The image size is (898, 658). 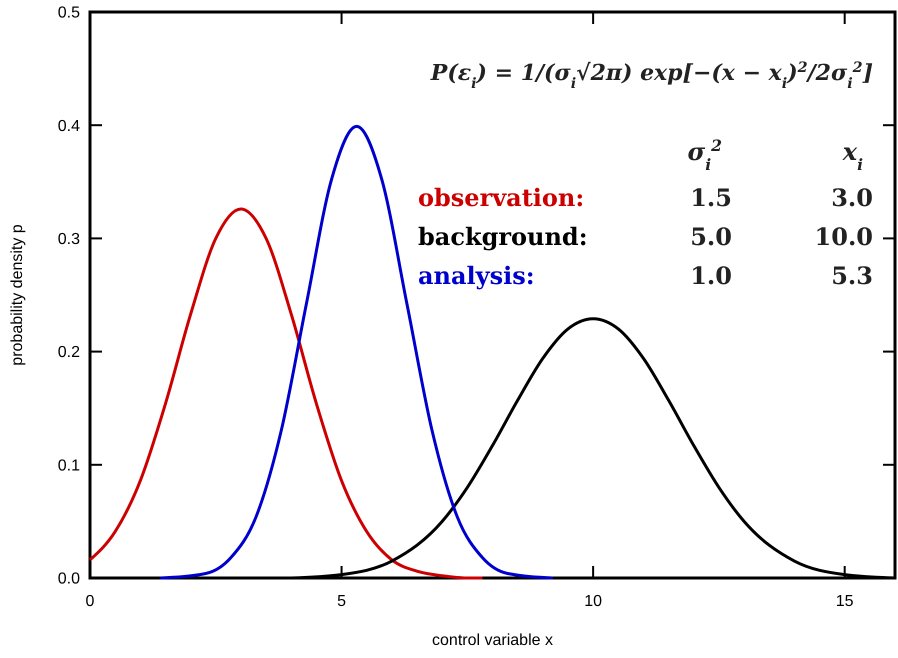 I want to click on annotation: 1.5, so click(x=711, y=197).